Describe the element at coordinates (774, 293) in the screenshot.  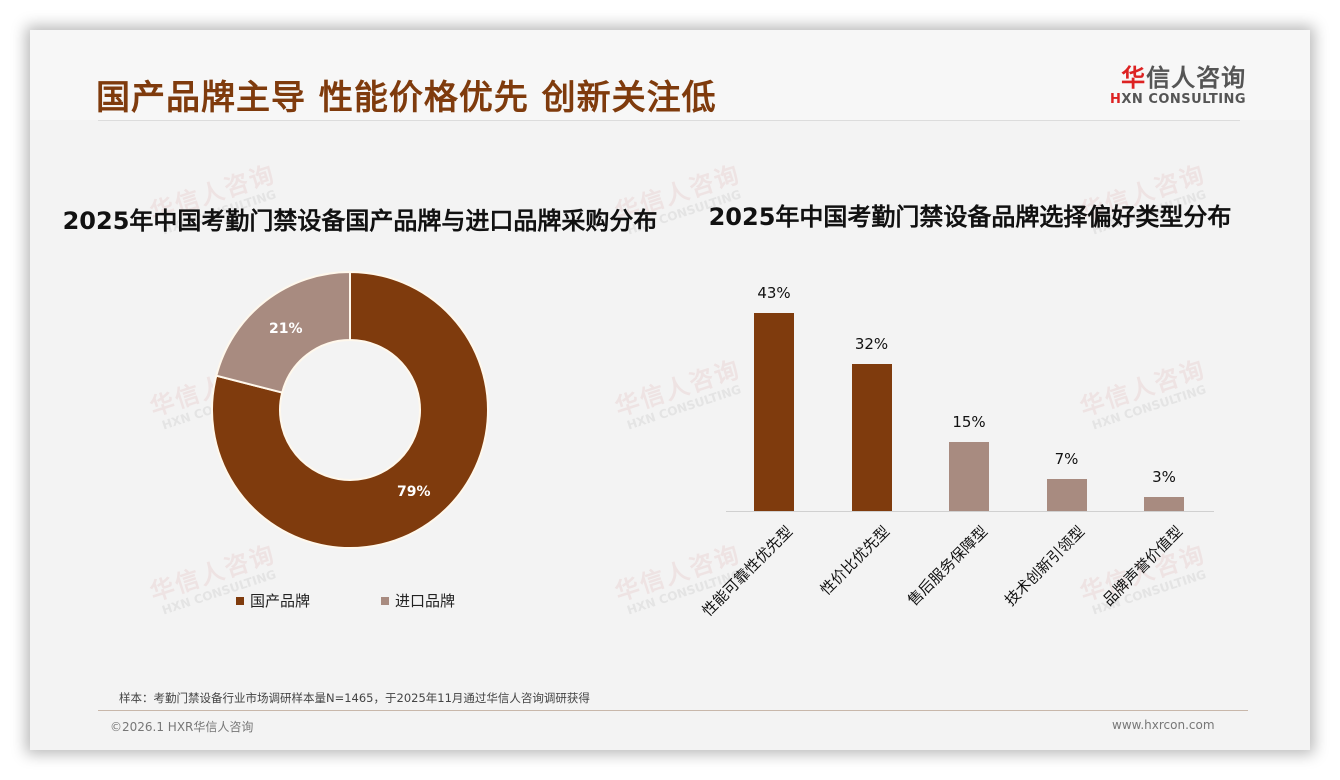
I see `bar-value-label: 43%` at that location.